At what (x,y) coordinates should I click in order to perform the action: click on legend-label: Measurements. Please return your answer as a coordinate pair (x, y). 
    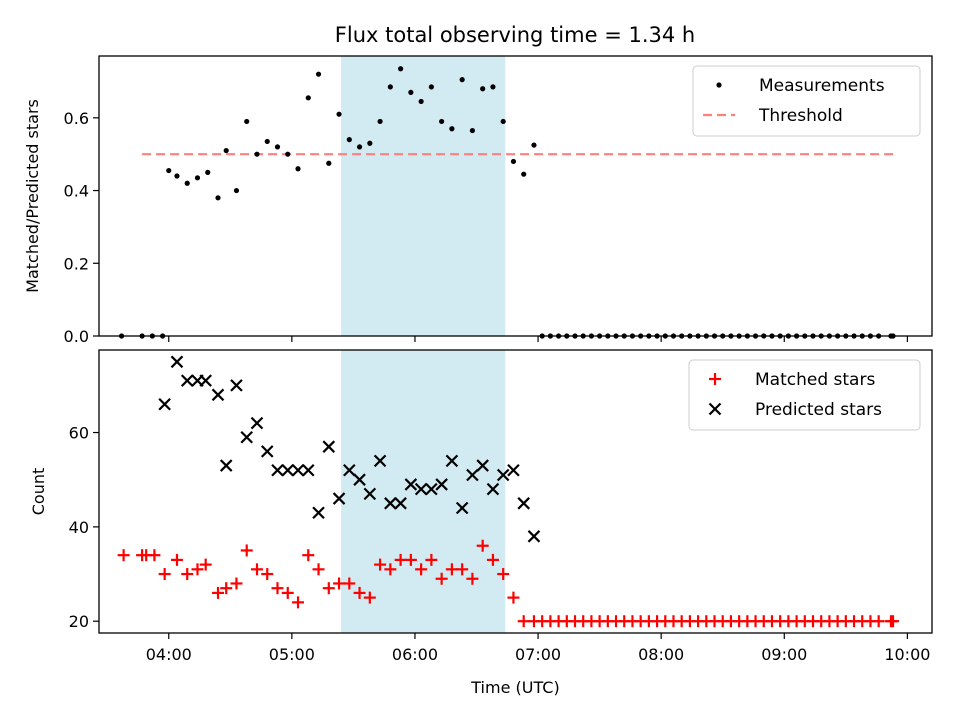
    Looking at the image, I should click on (822, 86).